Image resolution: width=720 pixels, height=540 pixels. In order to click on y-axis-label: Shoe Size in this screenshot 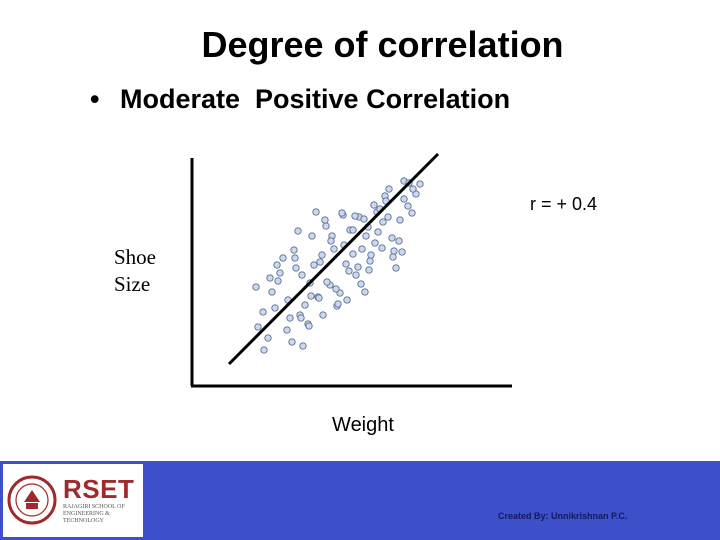, I will do `click(149, 271)`.